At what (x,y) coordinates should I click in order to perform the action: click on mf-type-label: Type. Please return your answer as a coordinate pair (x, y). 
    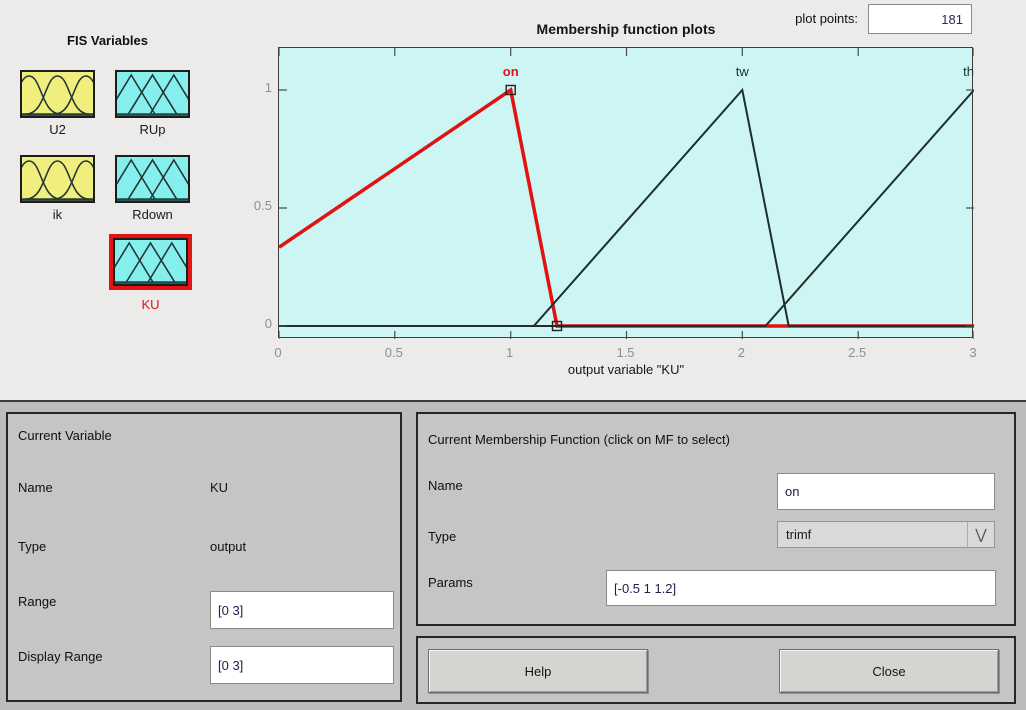
    Looking at the image, I should click on (442, 536).